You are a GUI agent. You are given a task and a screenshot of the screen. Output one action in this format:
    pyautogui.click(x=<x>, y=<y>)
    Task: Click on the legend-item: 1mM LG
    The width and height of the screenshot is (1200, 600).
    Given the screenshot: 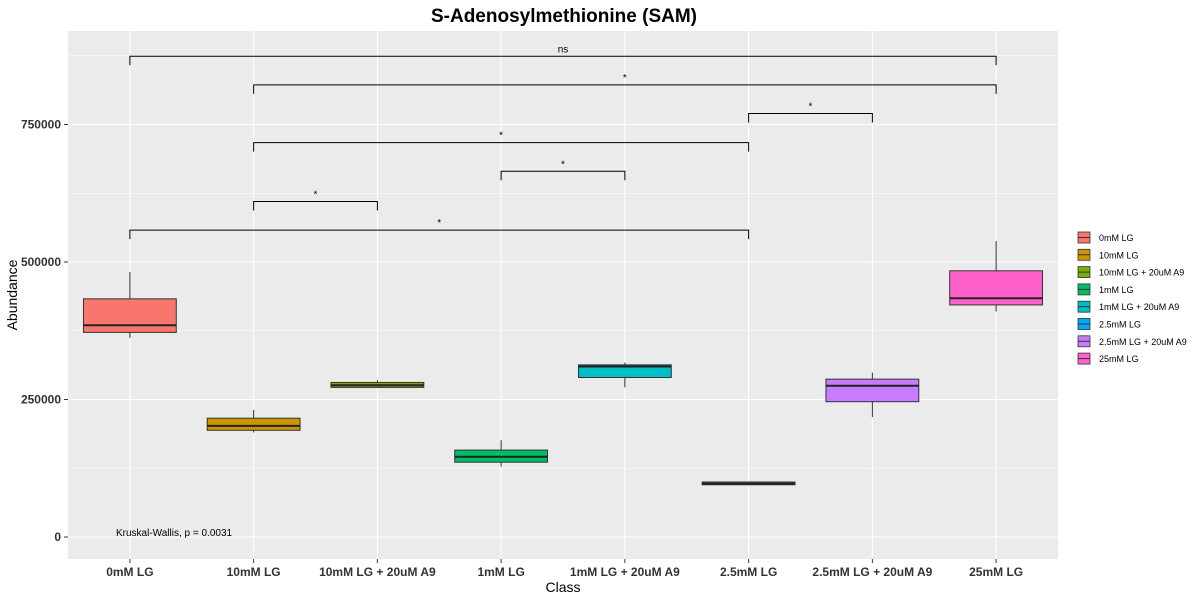 What is the action you would take?
    pyautogui.click(x=1105, y=289)
    